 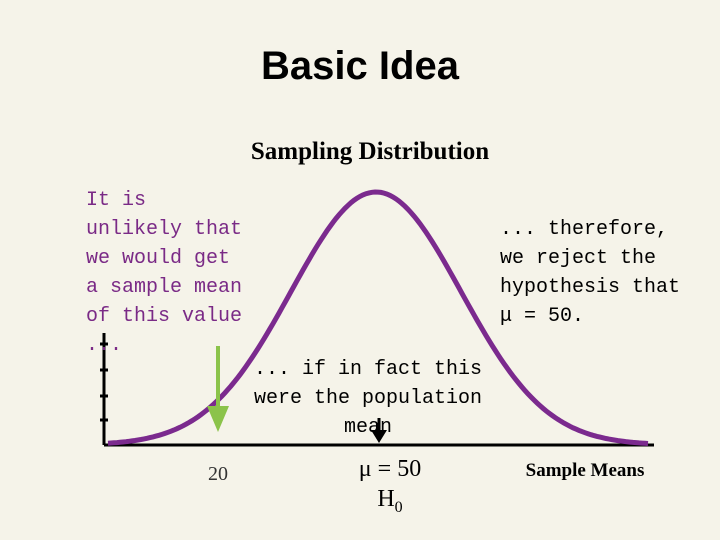 What do you see at coordinates (218, 474) in the screenshot?
I see `tick-label-20: 20` at bounding box center [218, 474].